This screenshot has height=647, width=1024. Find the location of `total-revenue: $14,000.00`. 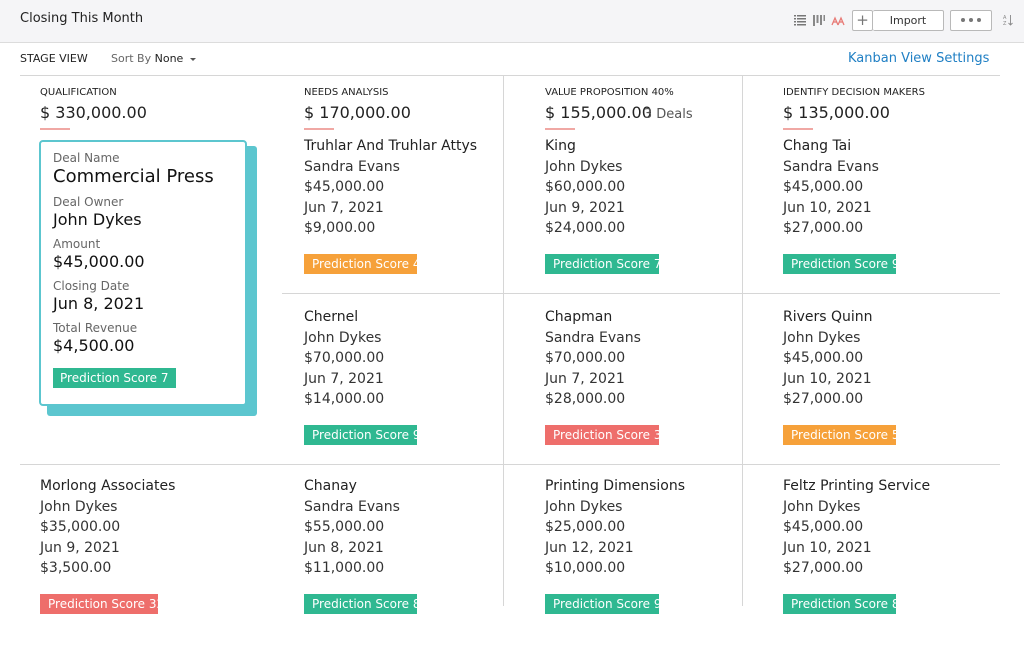

total-revenue: $14,000.00 is located at coordinates (344, 399).